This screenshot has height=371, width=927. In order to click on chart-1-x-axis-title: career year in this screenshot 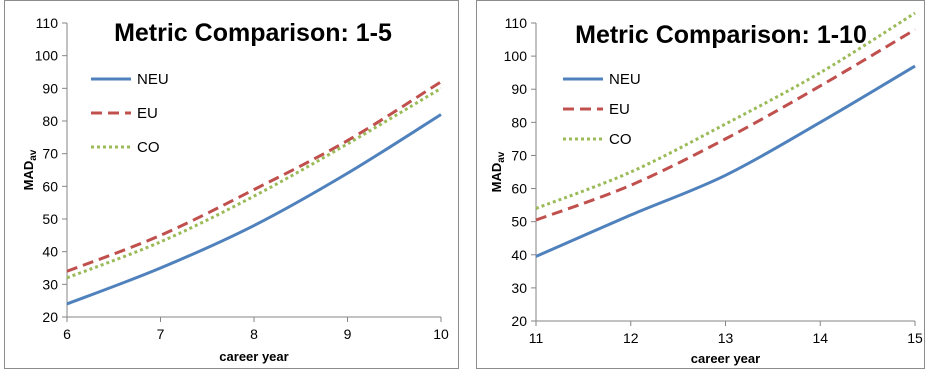, I will do `click(253, 356)`.